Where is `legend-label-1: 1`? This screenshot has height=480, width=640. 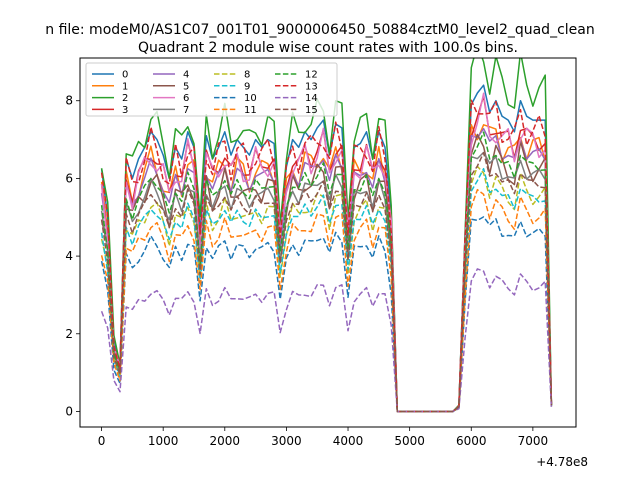 legend-label-1: 1 is located at coordinates (125, 86).